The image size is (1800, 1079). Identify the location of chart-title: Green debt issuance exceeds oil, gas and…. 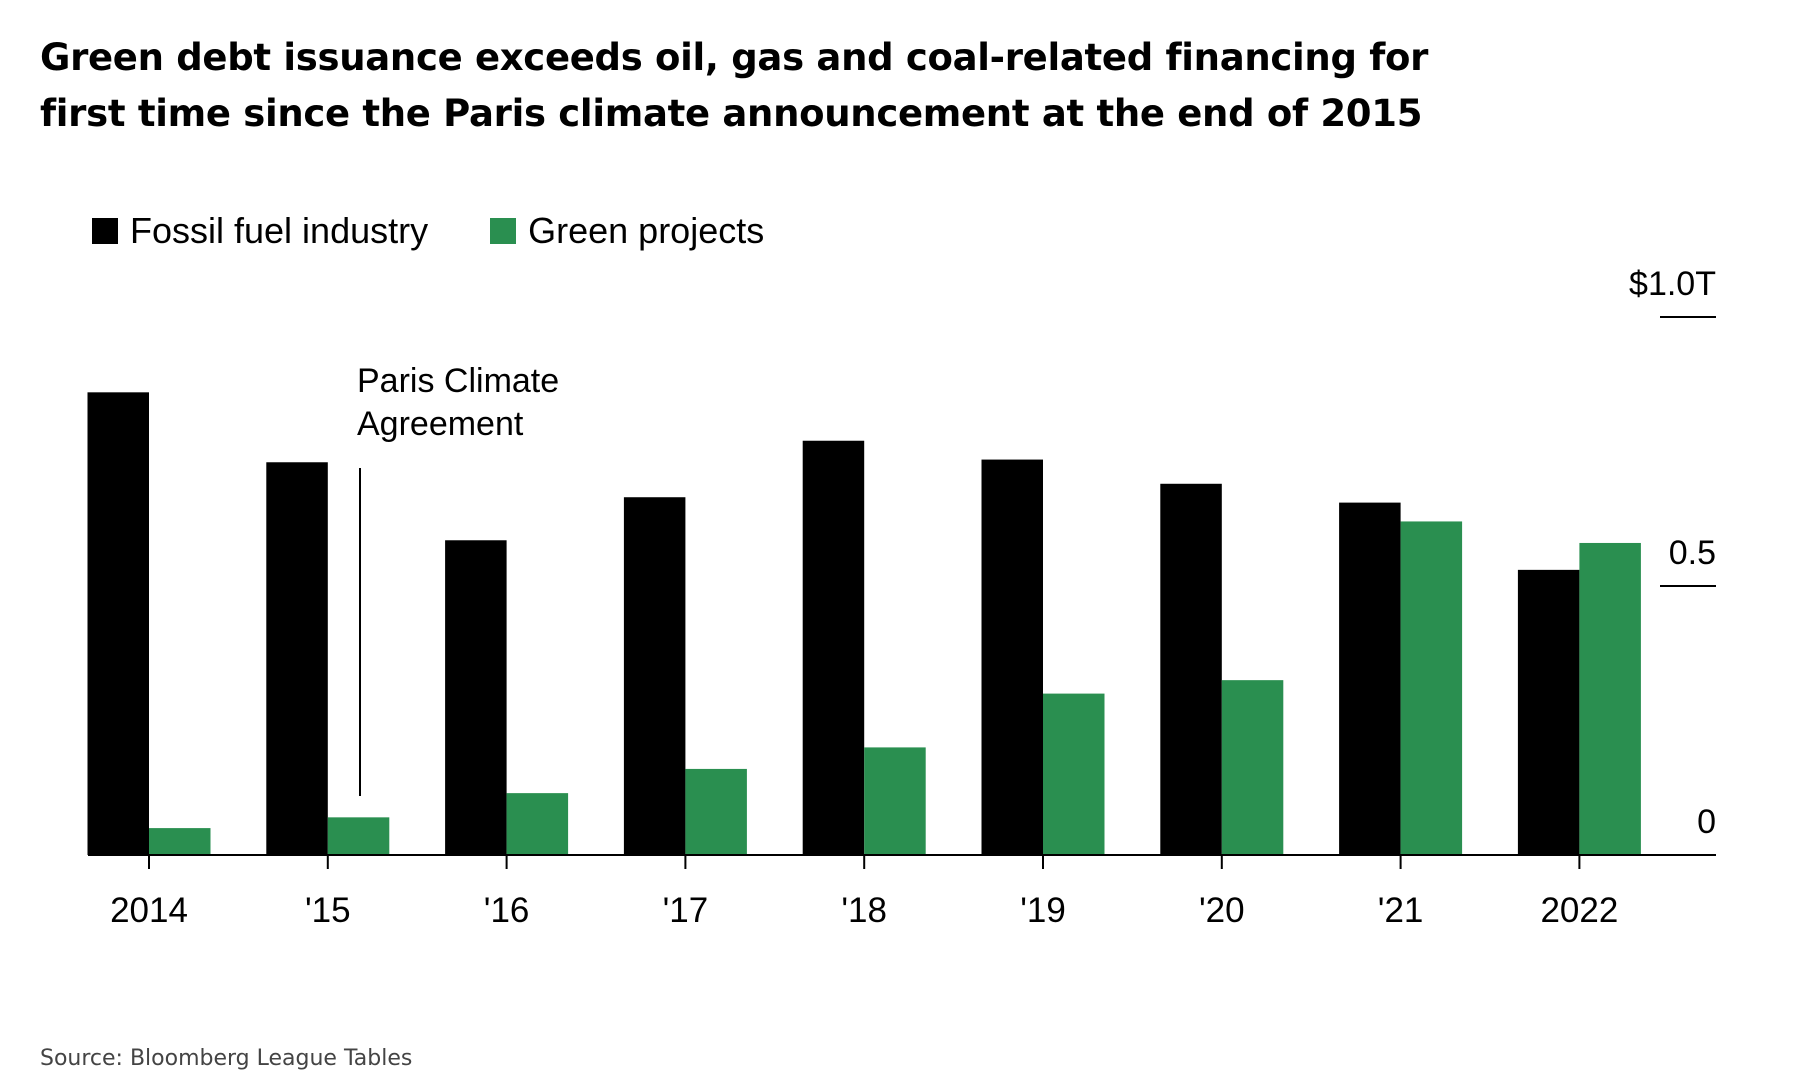
(734, 86).